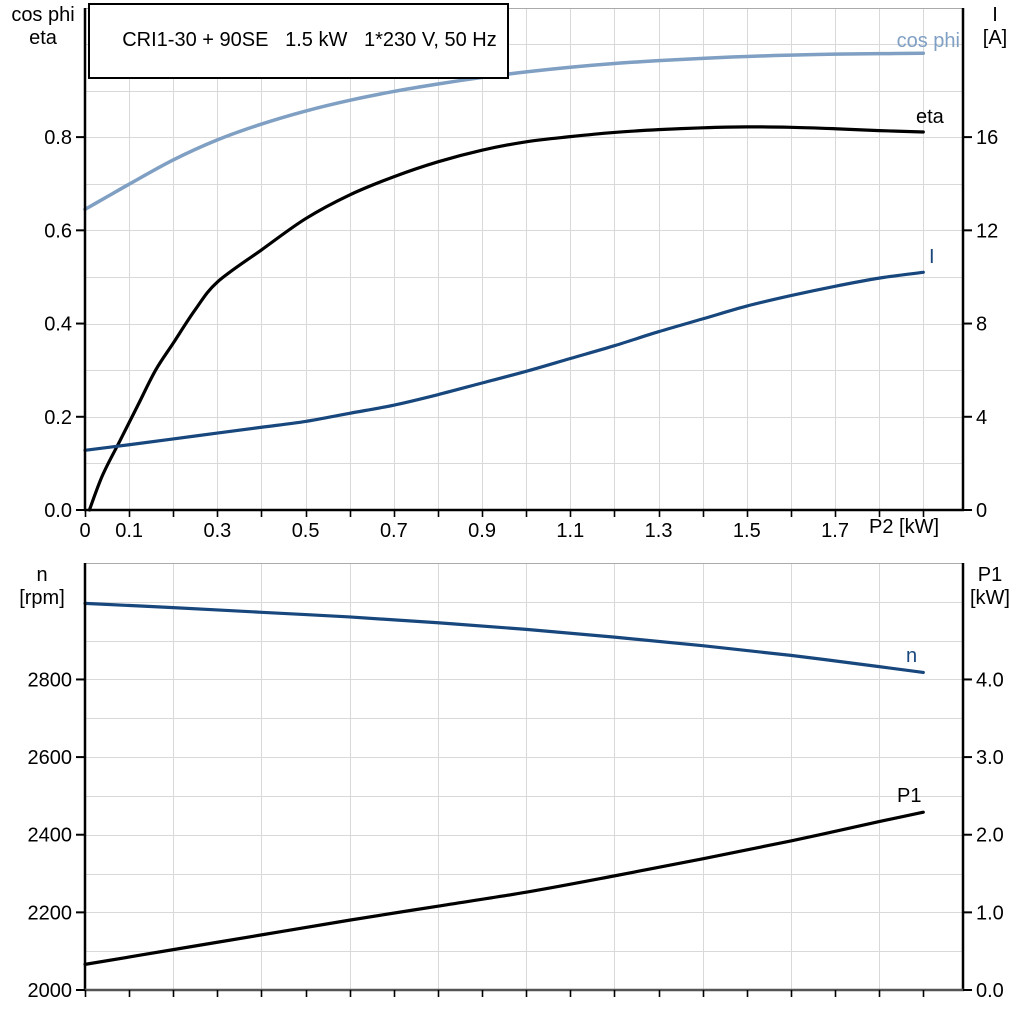 The height and width of the screenshot is (1024, 1024). What do you see at coordinates (309, 40) in the screenshot?
I see `chart-title: CRI1-30 + 90SE 1.5 kW 1*230 V, 50 Hz` at bounding box center [309, 40].